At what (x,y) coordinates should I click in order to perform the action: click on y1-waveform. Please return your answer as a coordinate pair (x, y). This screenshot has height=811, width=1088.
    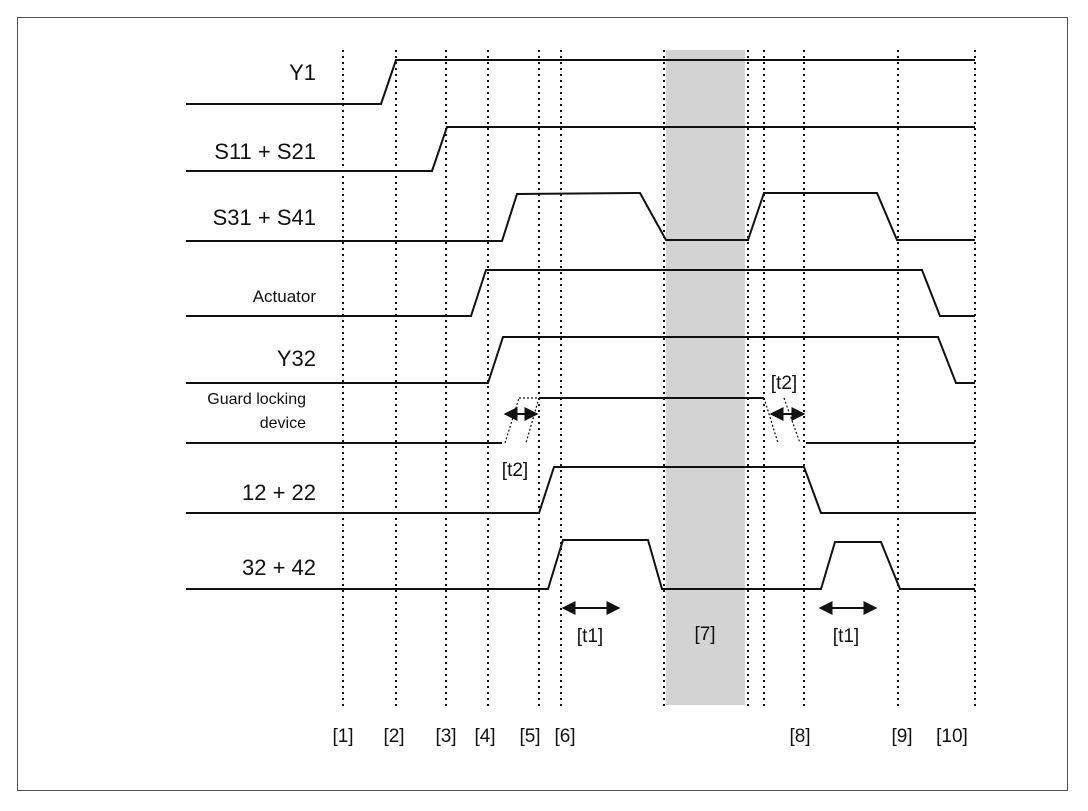
    Looking at the image, I should click on (580, 82).